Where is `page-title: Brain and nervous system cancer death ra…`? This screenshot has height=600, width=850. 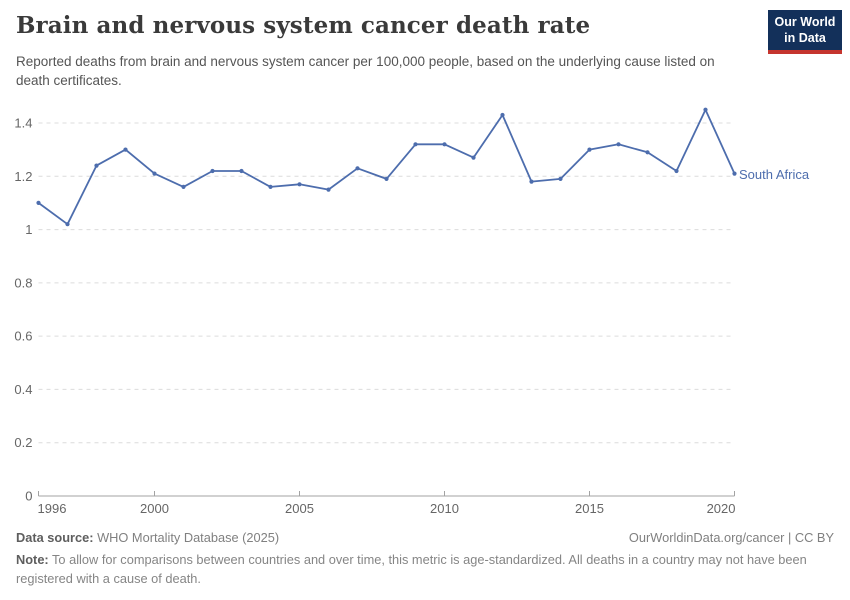
page-title: Brain and nervous system cancer death ra… is located at coordinates (303, 25).